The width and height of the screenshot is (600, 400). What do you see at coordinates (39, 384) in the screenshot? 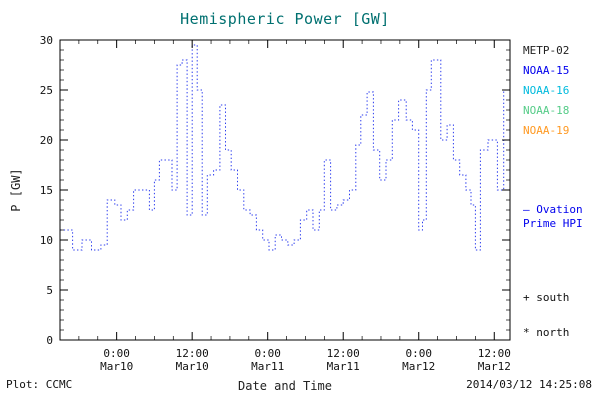
I see `plot-credit: Plot: CCMC` at bounding box center [39, 384].